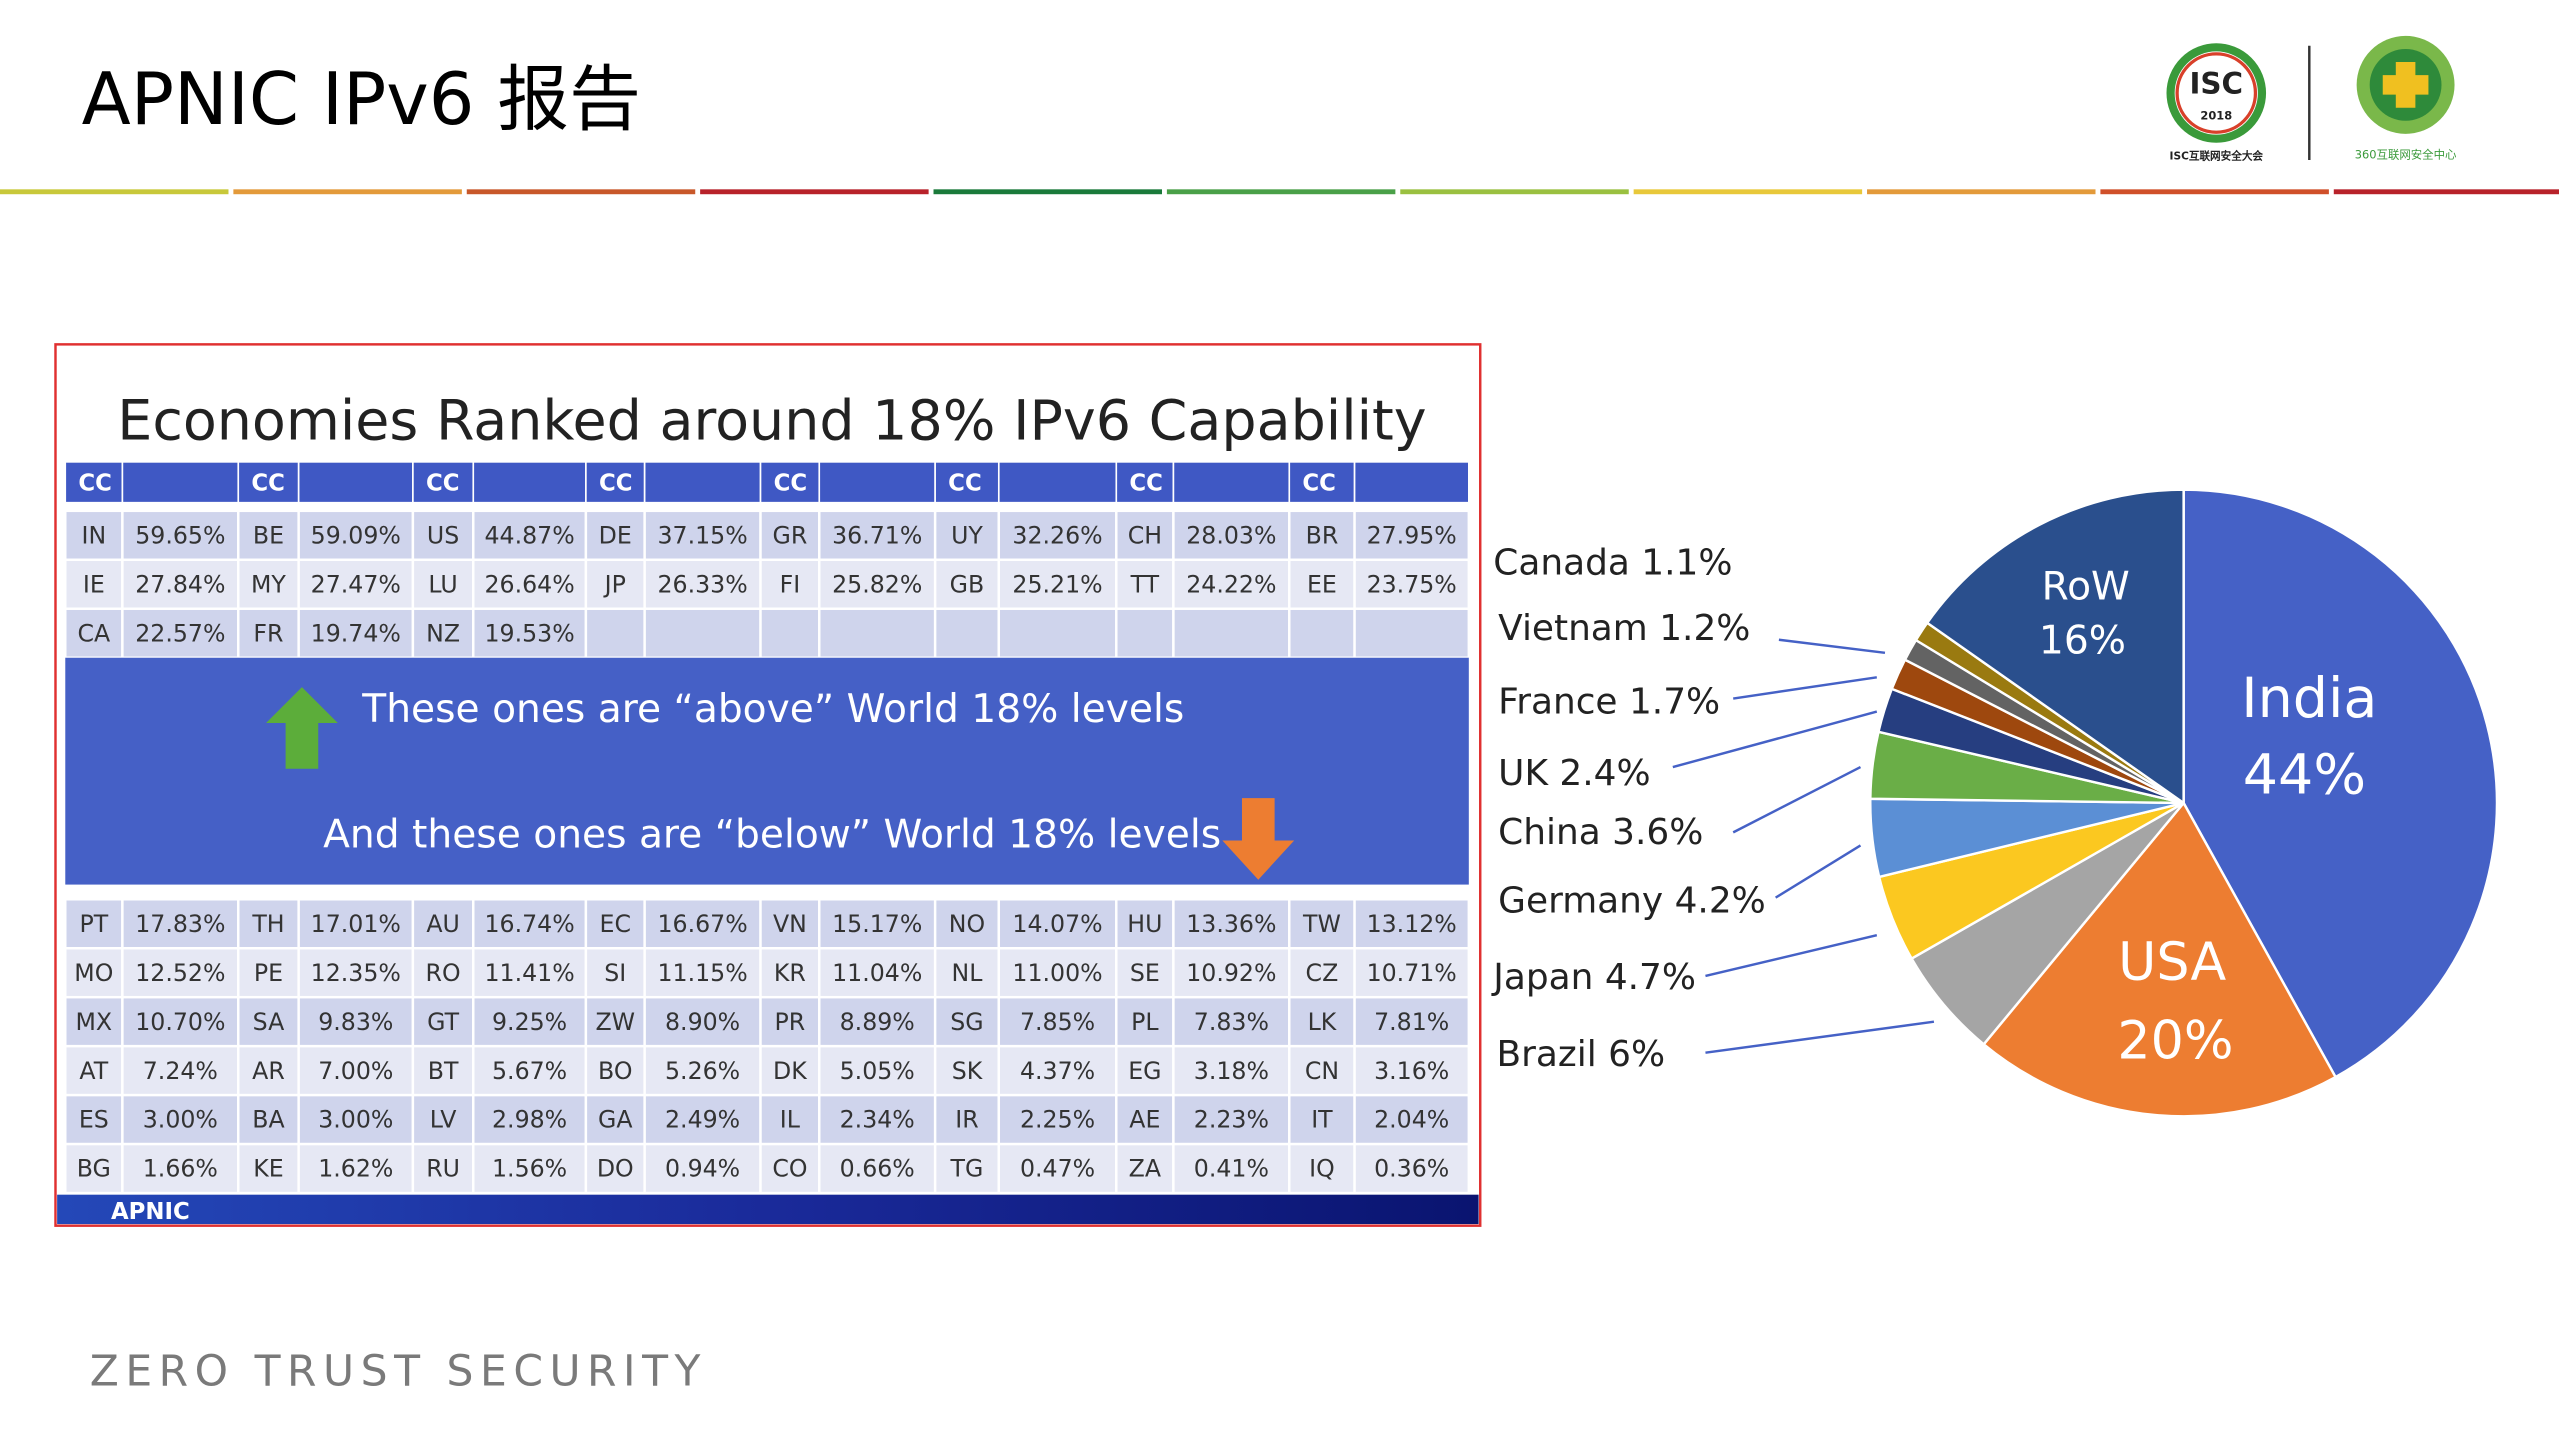 The width and height of the screenshot is (2559, 1439). What do you see at coordinates (2216, 115) in the screenshot?
I see `isc-year: 2018` at bounding box center [2216, 115].